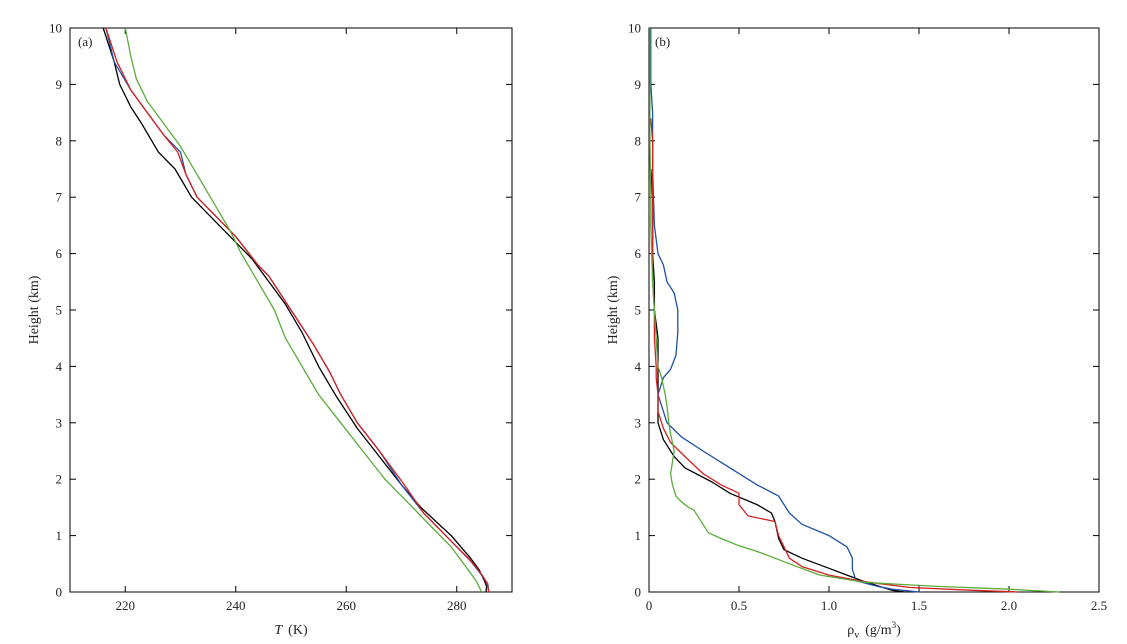 This screenshot has width=1127, height=644. What do you see at coordinates (1099, 605) in the screenshot?
I see `x-tick-label: 2.5` at bounding box center [1099, 605].